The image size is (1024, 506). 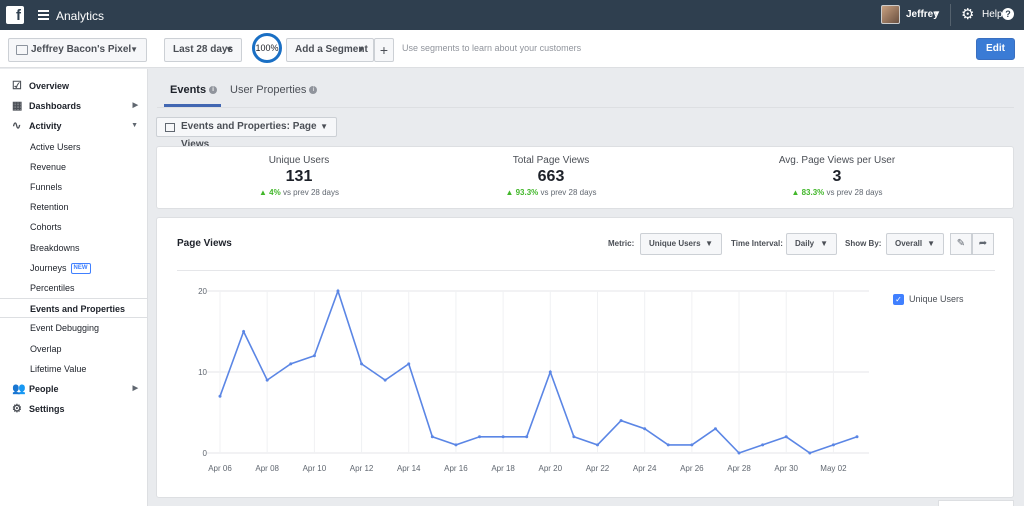 I want to click on sidebar-item-funnels: Funnels, so click(x=73, y=187).